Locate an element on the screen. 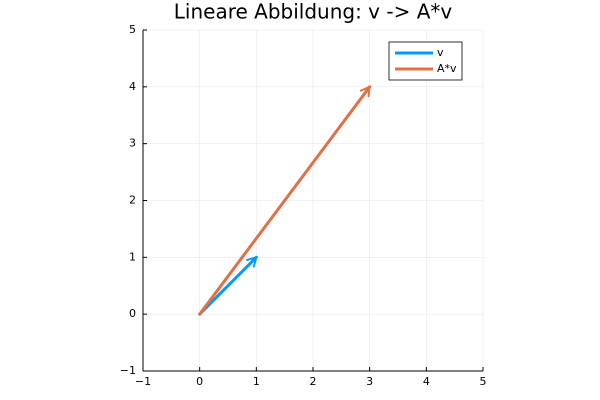 The width and height of the screenshot is (600, 400). series-line is located at coordinates (228, 285).